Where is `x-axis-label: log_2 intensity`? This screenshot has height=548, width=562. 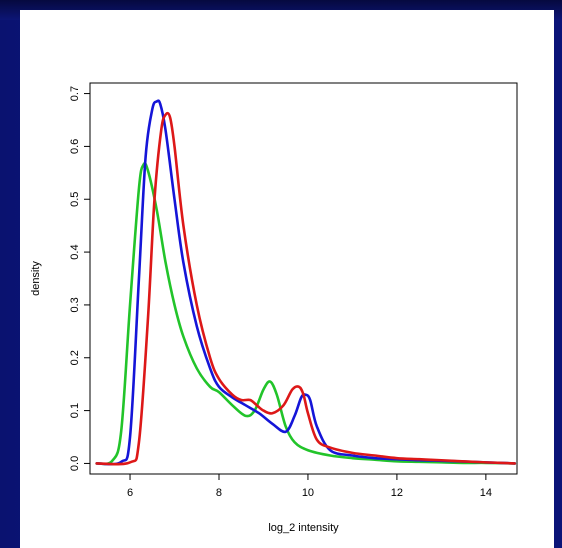
x-axis-label: log_2 intensity is located at coordinates (303, 528).